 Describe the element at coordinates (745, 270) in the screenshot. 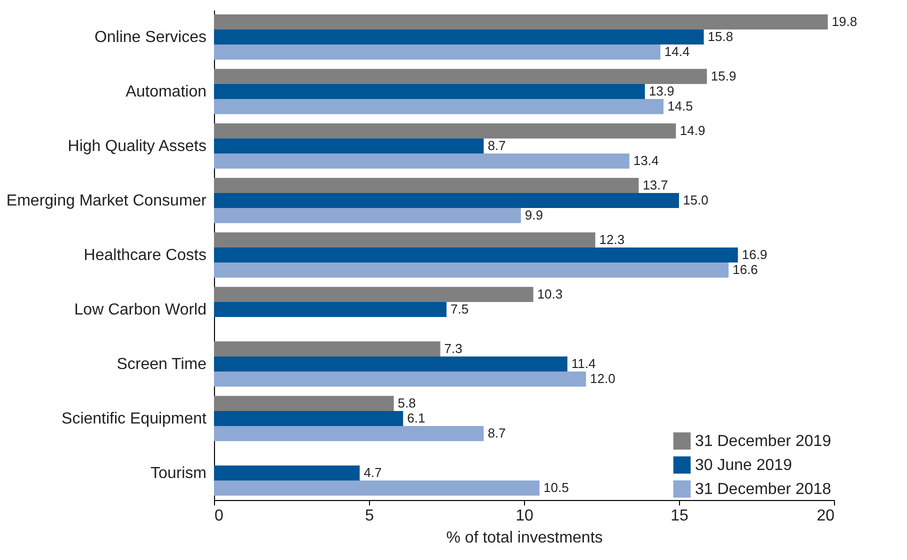

I see `data-label: 16.6` at that location.